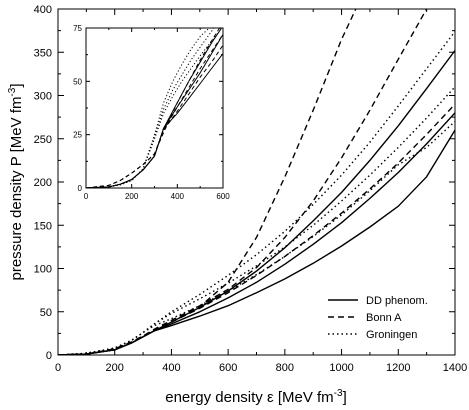 This screenshot has height=410, width=469. I want to click on main-x-tick-label: 800, so click(285, 368).